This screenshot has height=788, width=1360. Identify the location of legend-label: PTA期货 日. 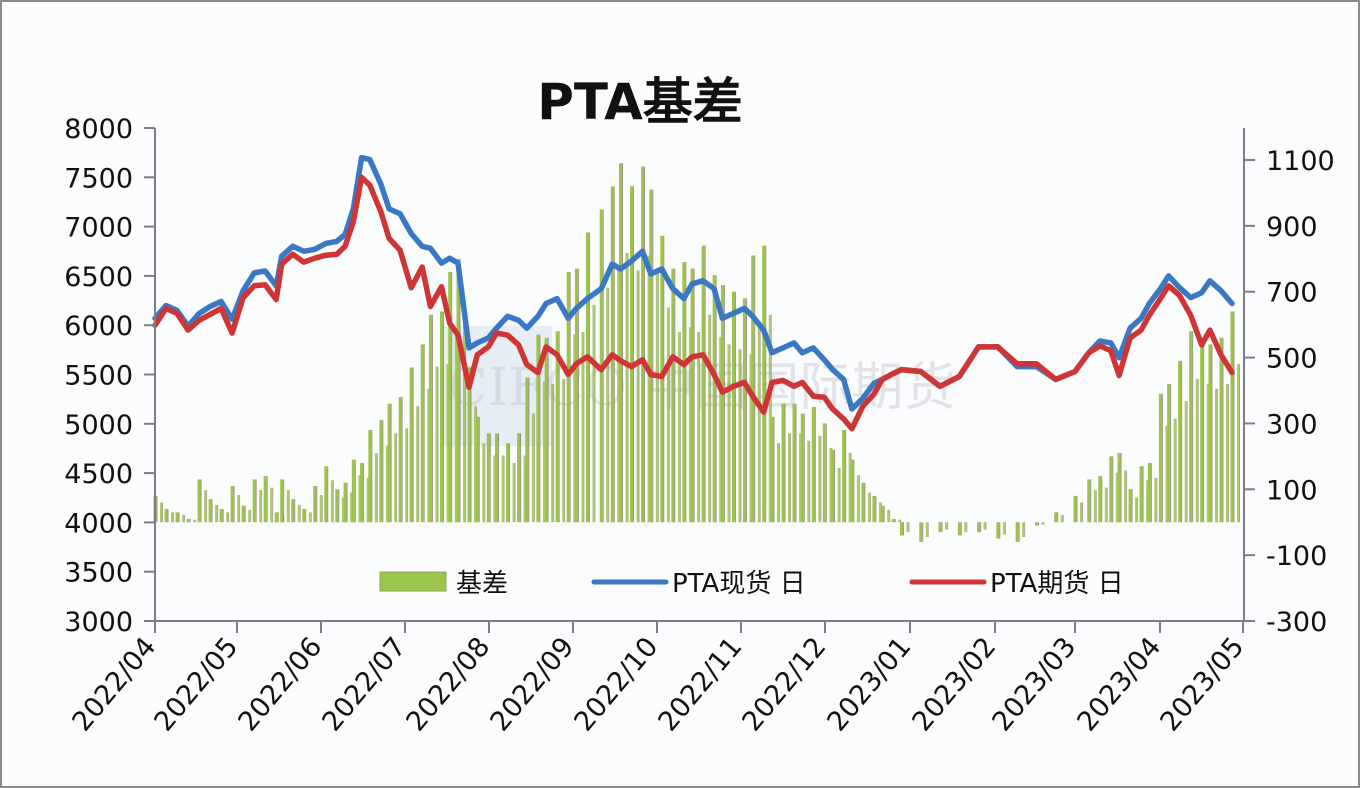
(1057, 584).